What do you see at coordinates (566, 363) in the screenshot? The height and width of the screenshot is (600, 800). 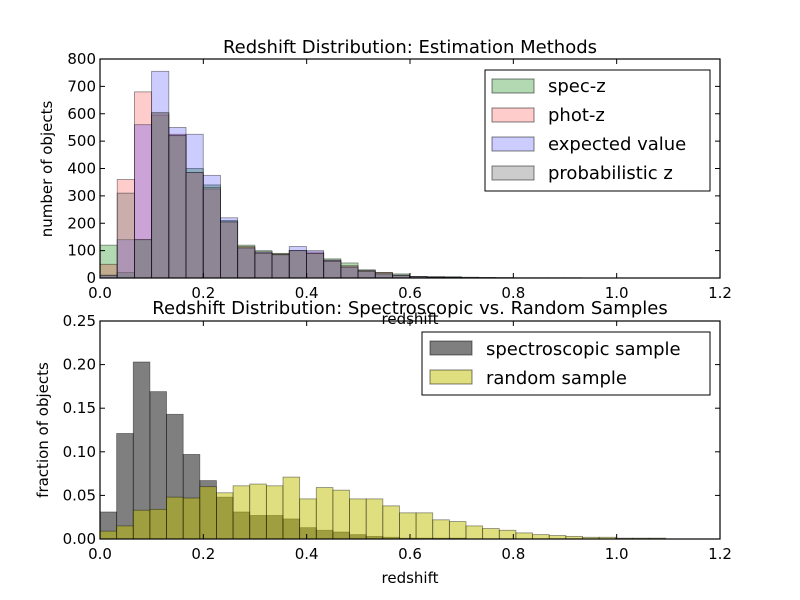 I see `legend: spectroscopic sample random sample` at bounding box center [566, 363].